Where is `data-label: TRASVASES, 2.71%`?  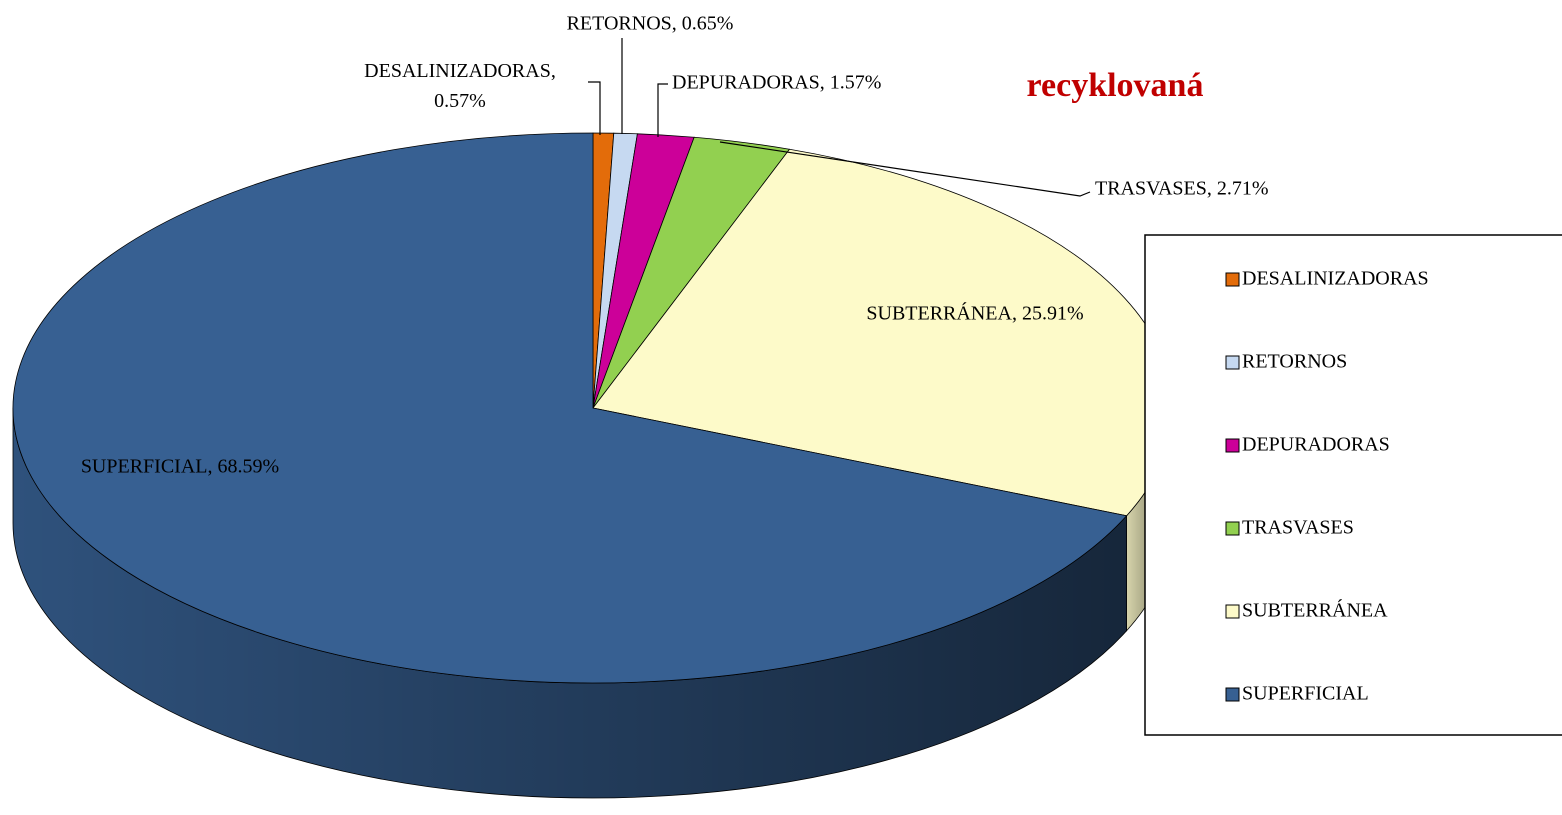 data-label: TRASVASES, 2.71% is located at coordinates (1182, 189).